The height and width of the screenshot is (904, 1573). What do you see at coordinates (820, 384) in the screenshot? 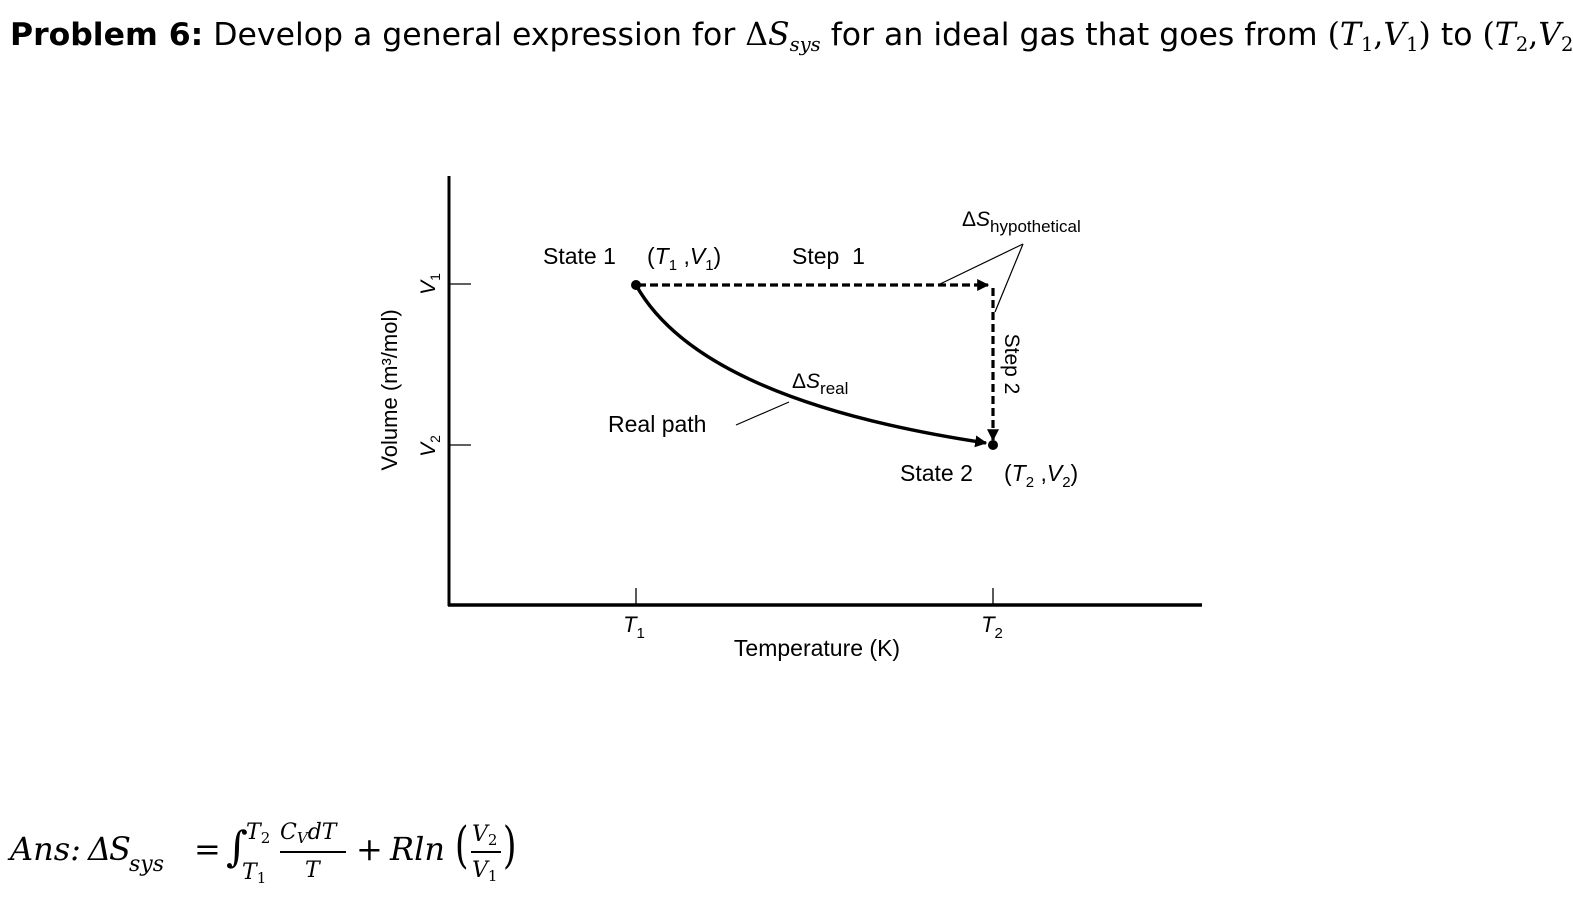
I see `ds-real-label: ΔSreal` at bounding box center [820, 384].